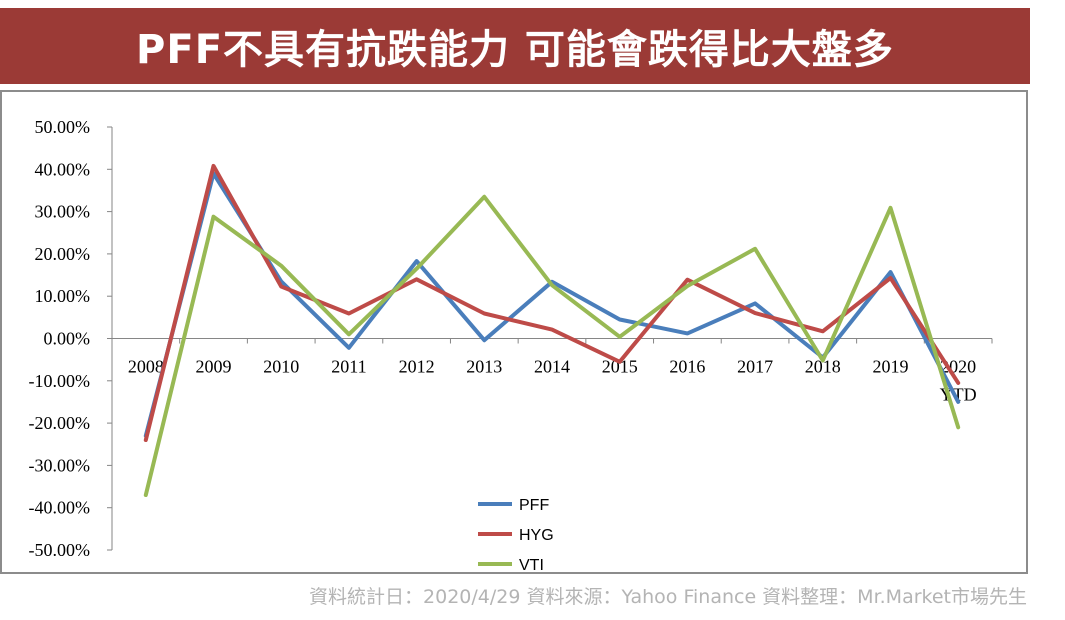 This screenshot has height=620, width=1065. Describe the element at coordinates (63, 127) in the screenshot. I see `y-tick-label: 50.00%` at that location.